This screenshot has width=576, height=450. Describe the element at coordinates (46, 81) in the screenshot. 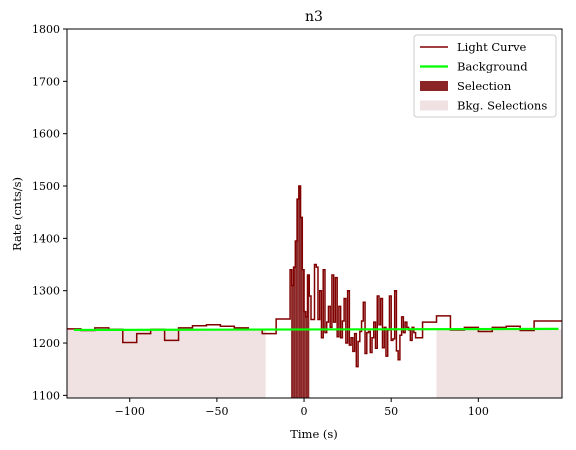

I see `y-tick-label: 1700` at that location.